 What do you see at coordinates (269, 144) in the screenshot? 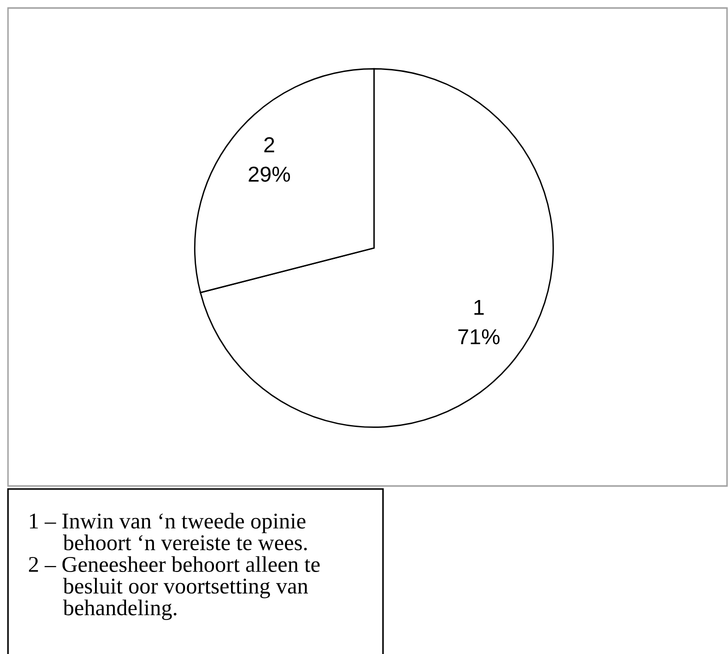
I see `slice-label: 2` at bounding box center [269, 144].